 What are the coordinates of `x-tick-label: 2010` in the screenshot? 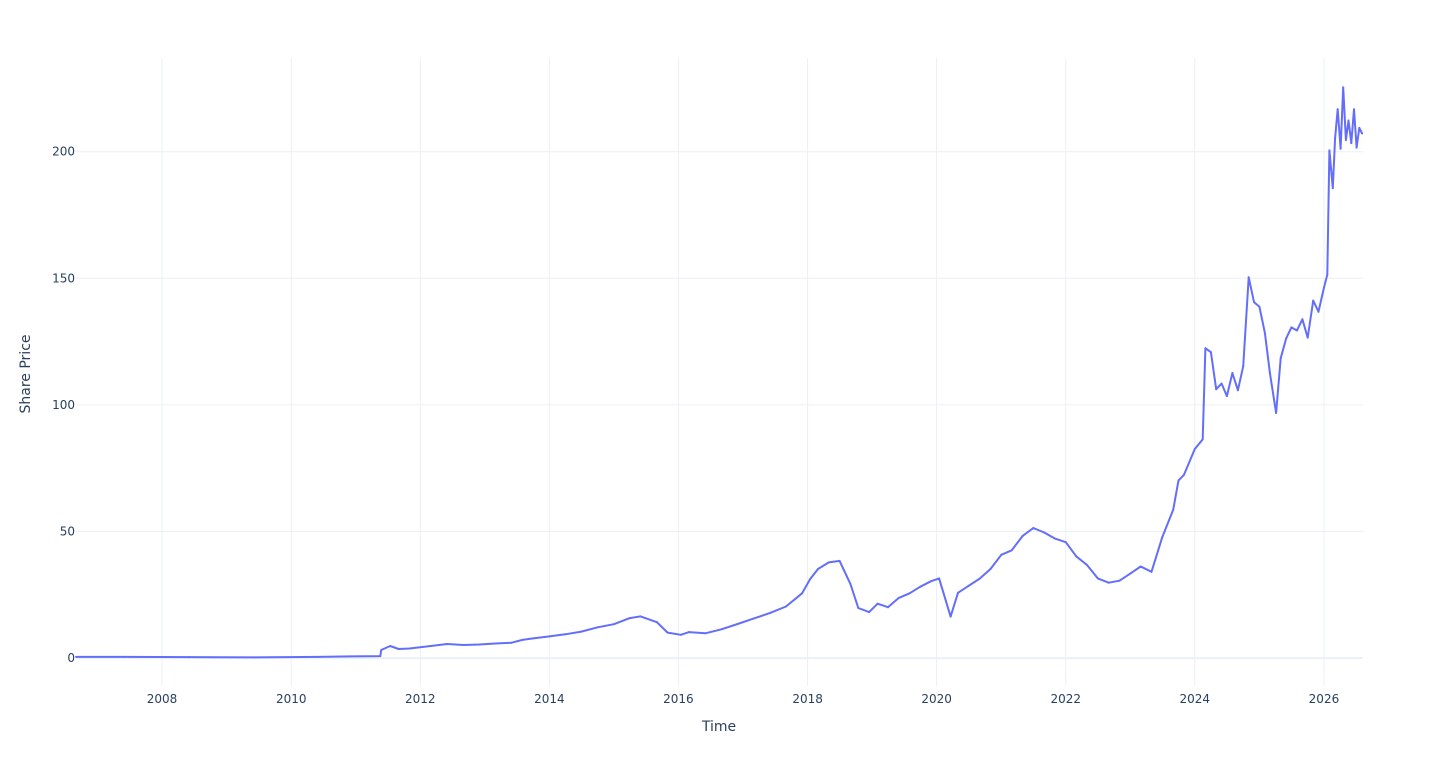 It's located at (291, 699).